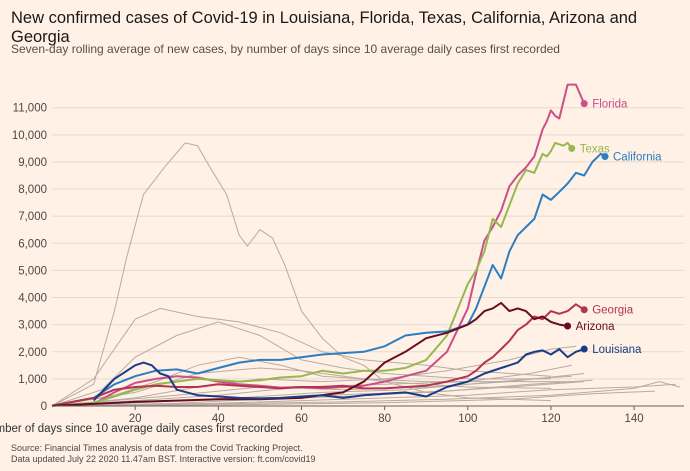 Image resolution: width=690 pixels, height=471 pixels. What do you see at coordinates (634, 419) in the screenshot?
I see `x-tick-label: 140` at bounding box center [634, 419].